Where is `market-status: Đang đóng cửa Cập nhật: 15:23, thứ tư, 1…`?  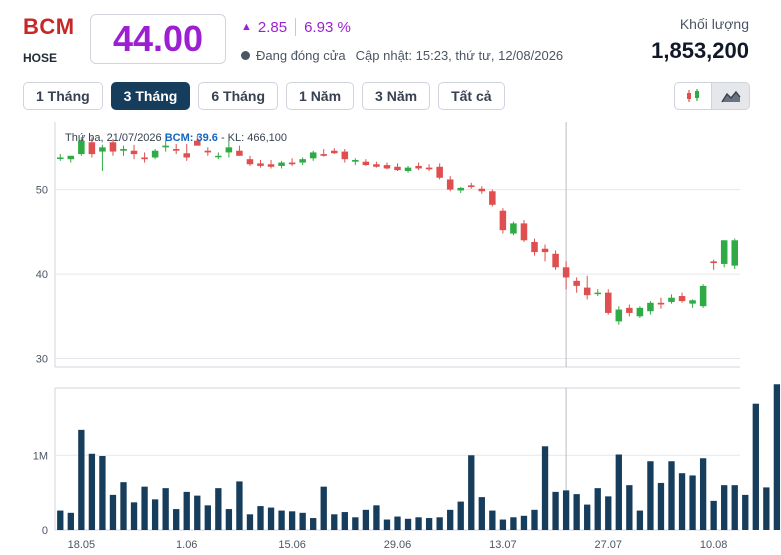 market-status: Đang đóng cửa Cập nhật: 15:23, thứ tư, 1… is located at coordinates (402, 55).